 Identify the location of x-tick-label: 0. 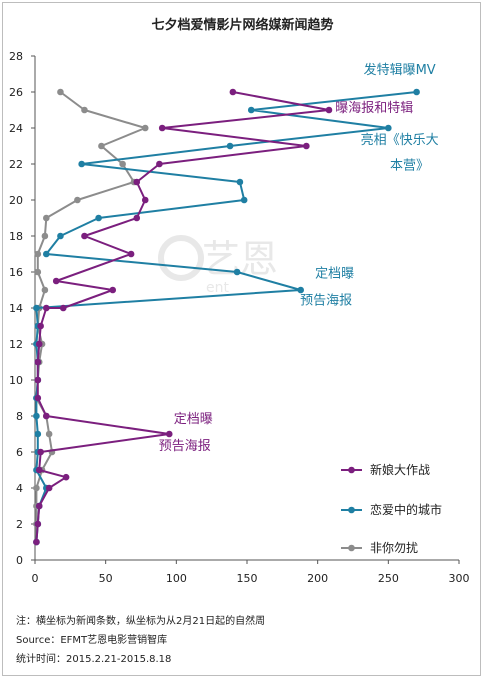
(35, 578).